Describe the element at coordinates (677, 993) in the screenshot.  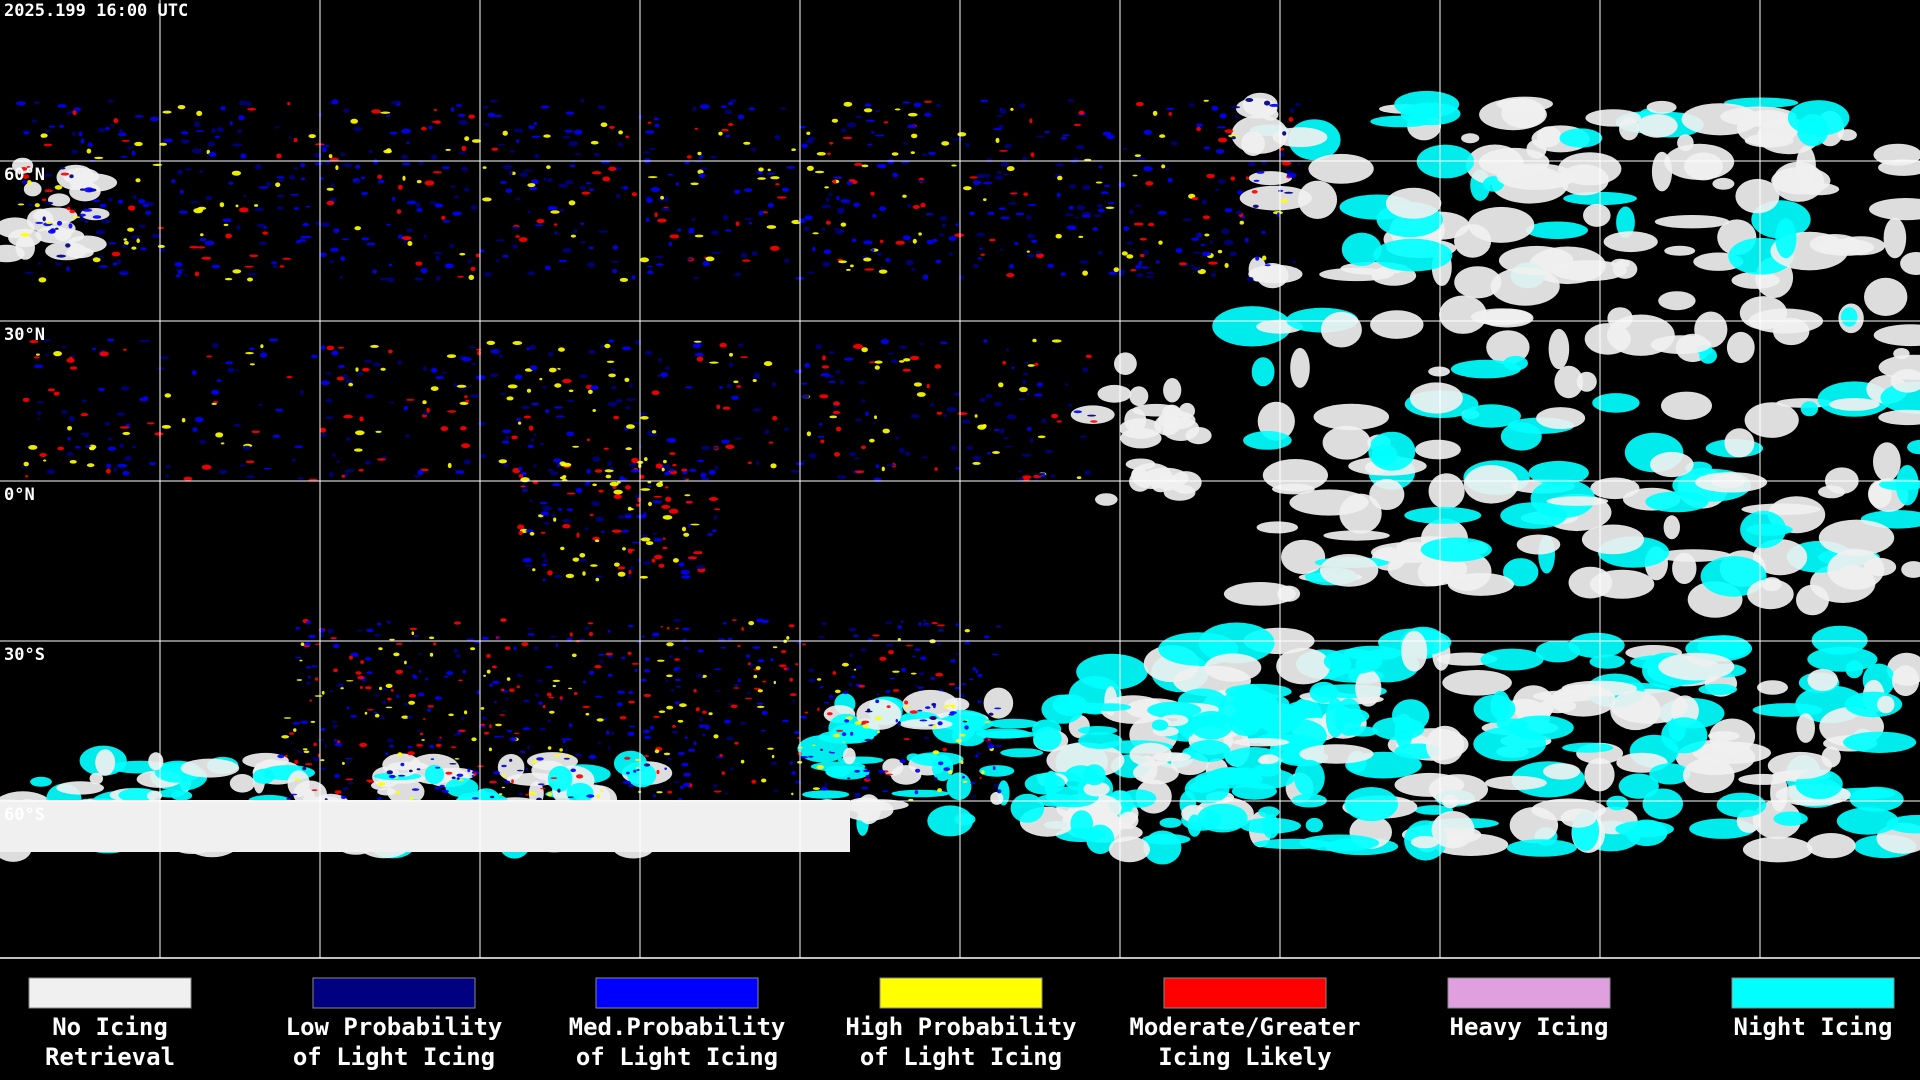
I see `legend-swatch` at that location.